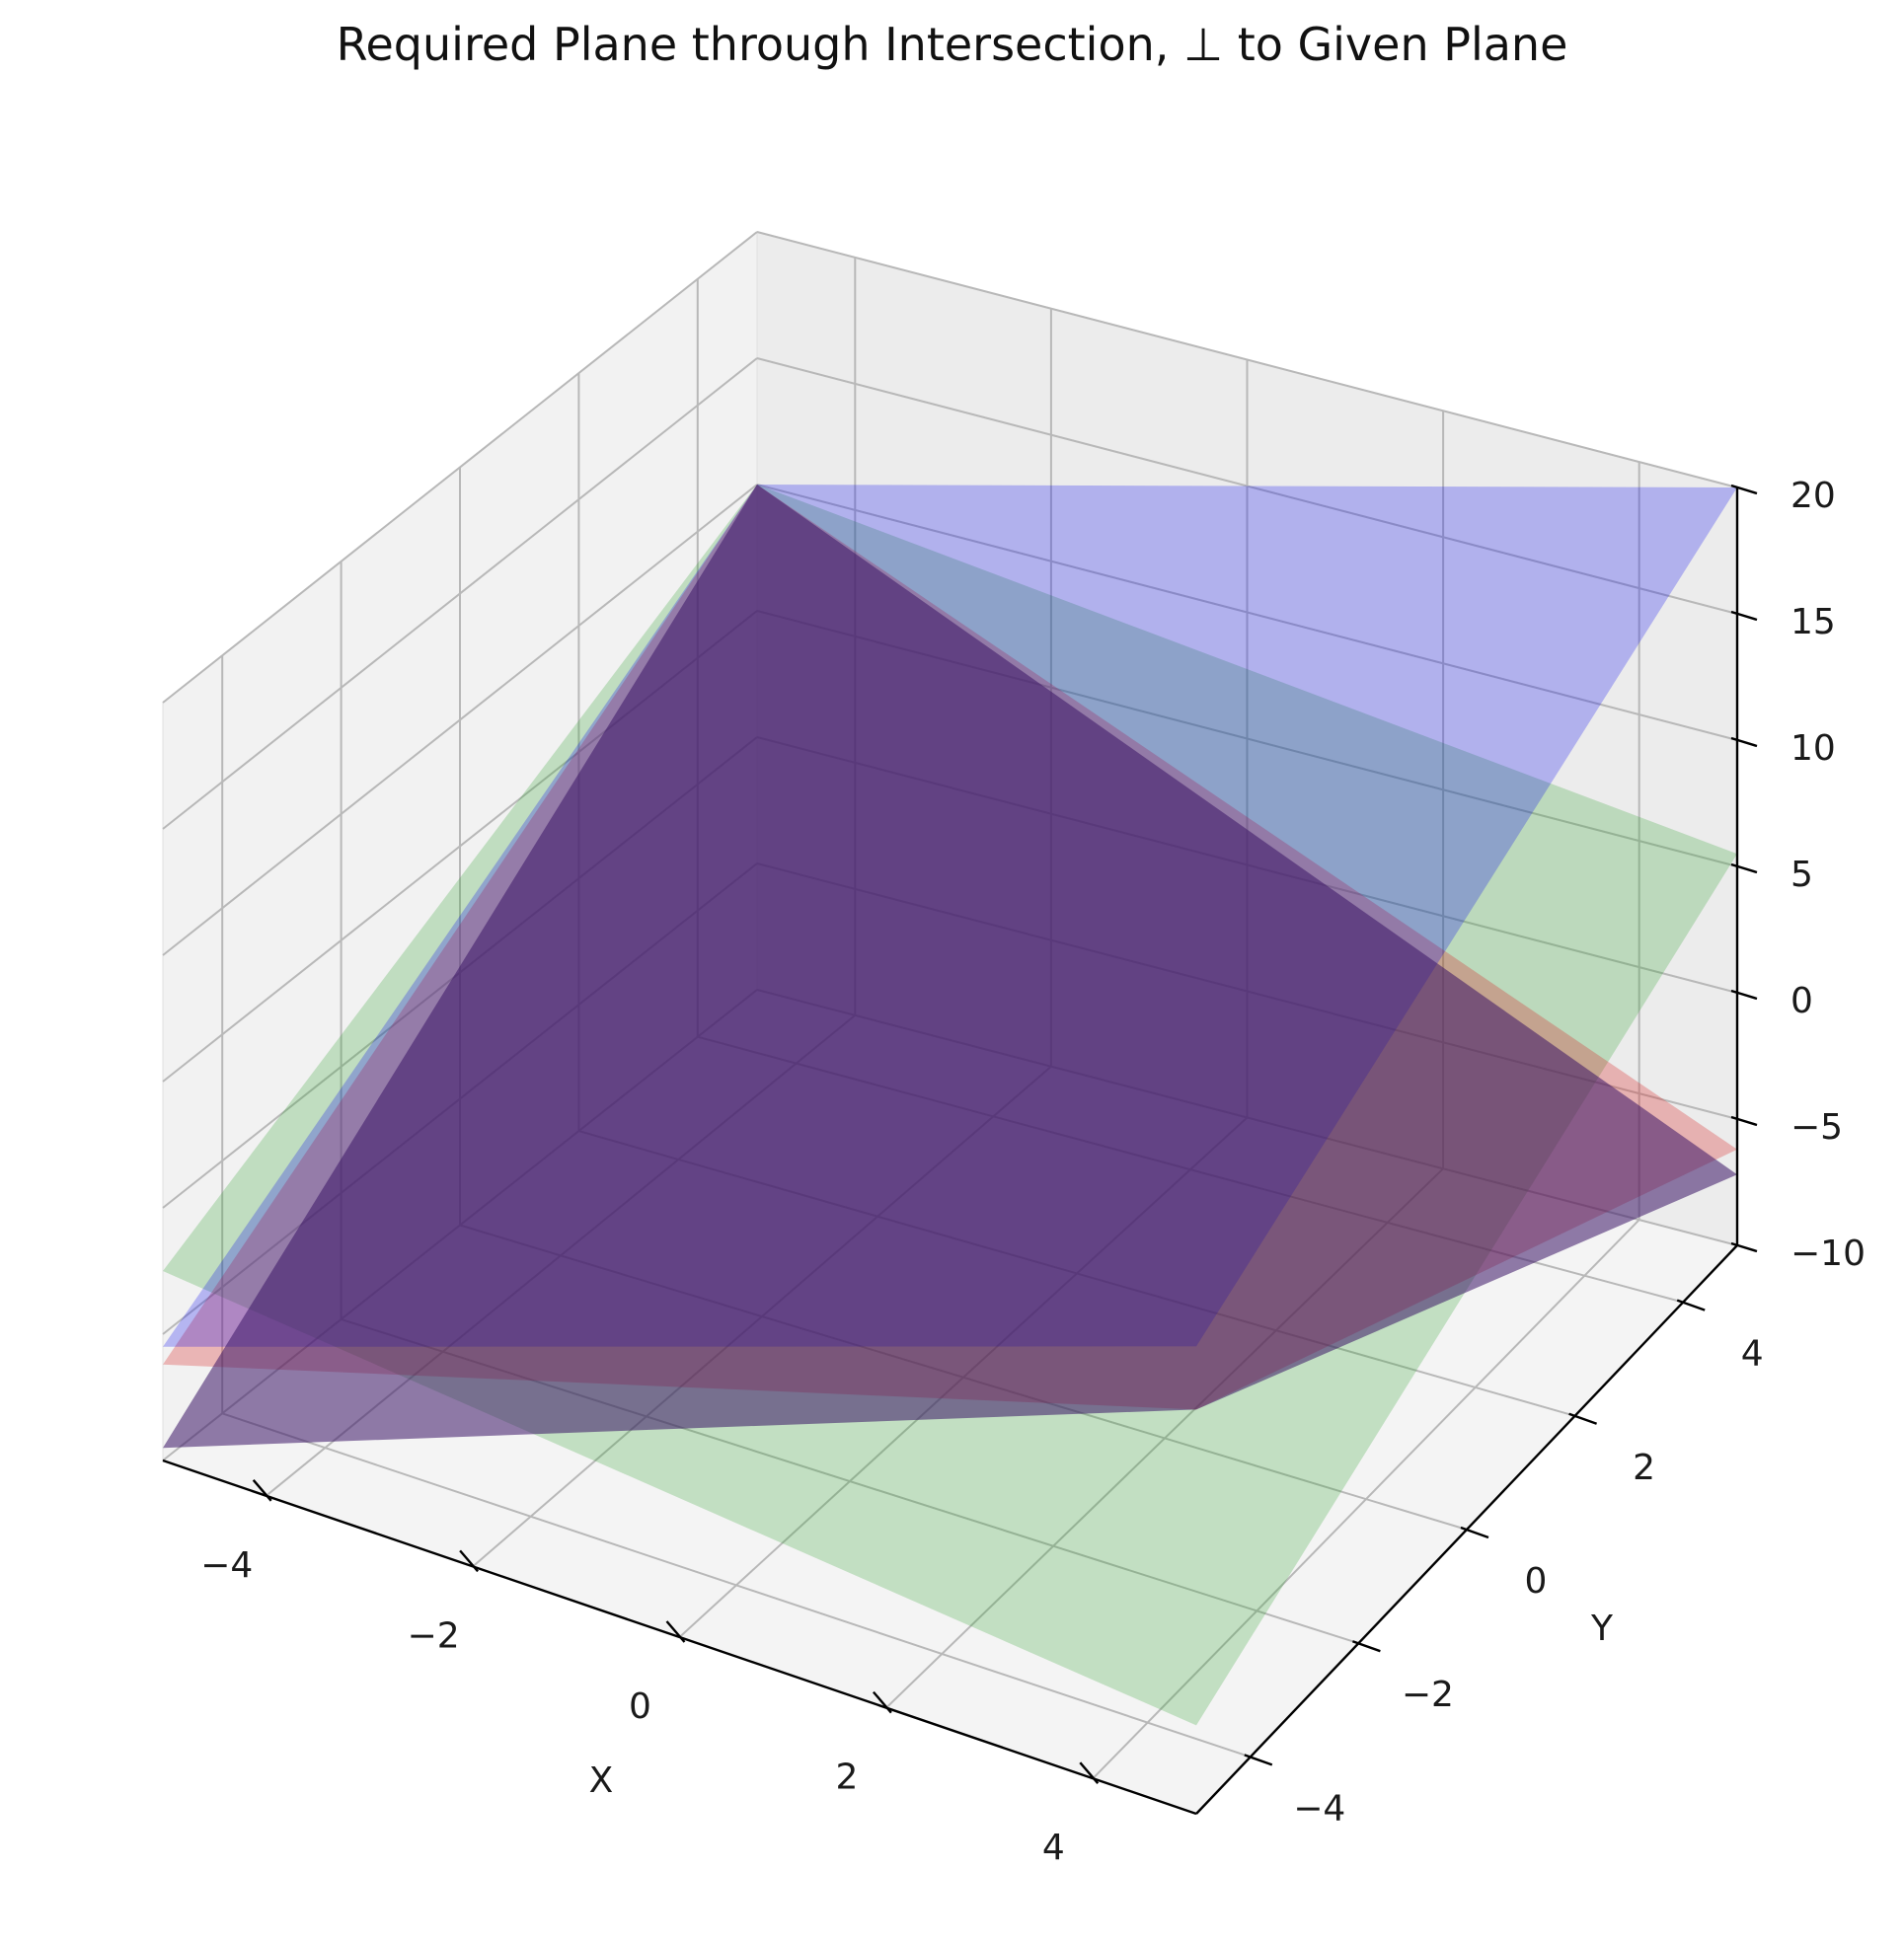  I want to click on x-tick-label: −2, so click(434, 1636).